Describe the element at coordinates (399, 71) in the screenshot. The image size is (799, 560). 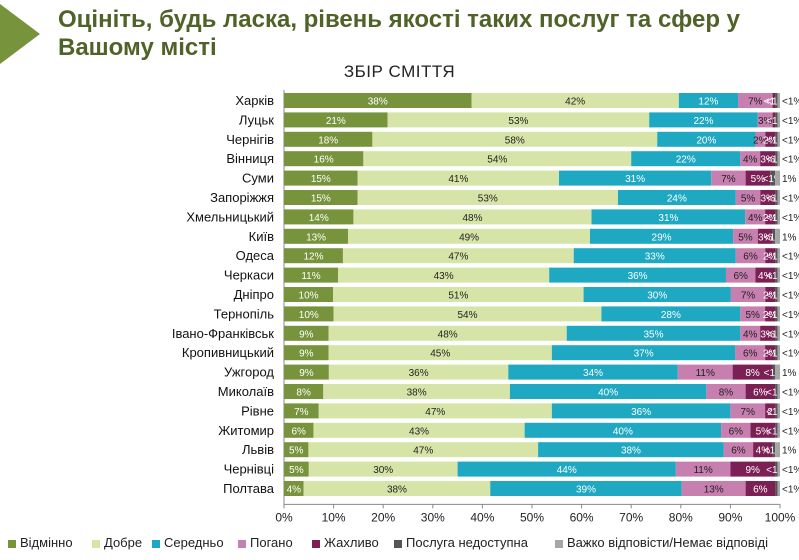
I see `chart-subtitle: ЗБІР СМІТТЯ` at that location.